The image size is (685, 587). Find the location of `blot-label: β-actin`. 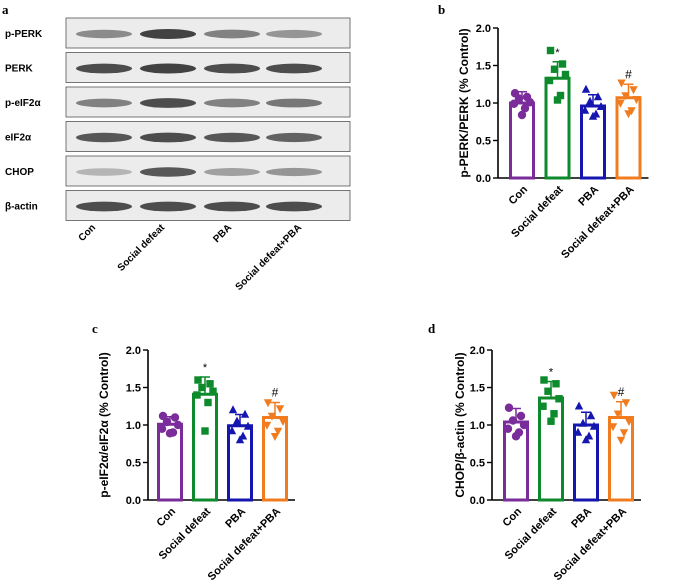

blot-label: β-actin is located at coordinates (21, 207).